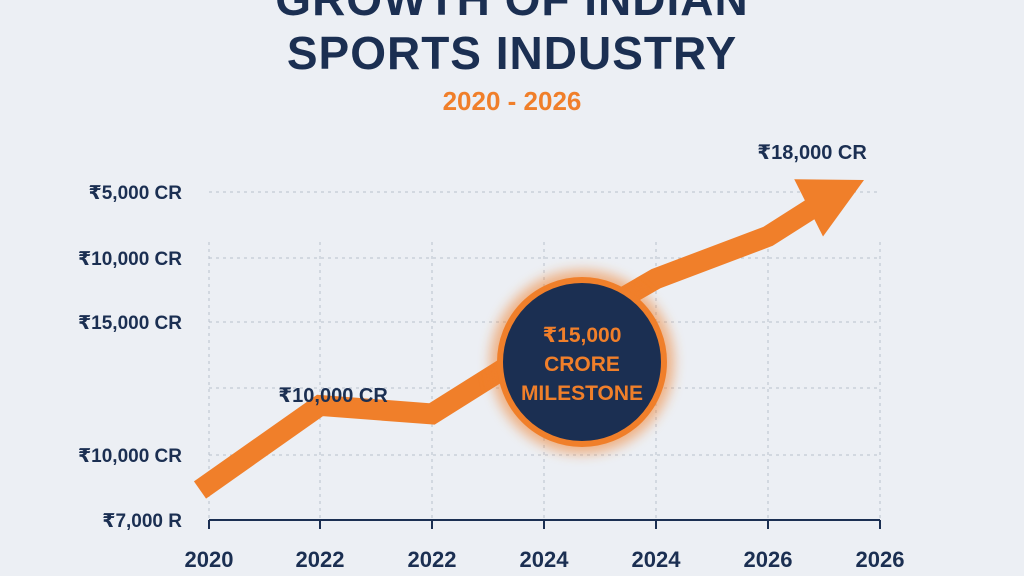  Describe the element at coordinates (582, 335) in the screenshot. I see `milestone-text: ₹15,000` at that location.